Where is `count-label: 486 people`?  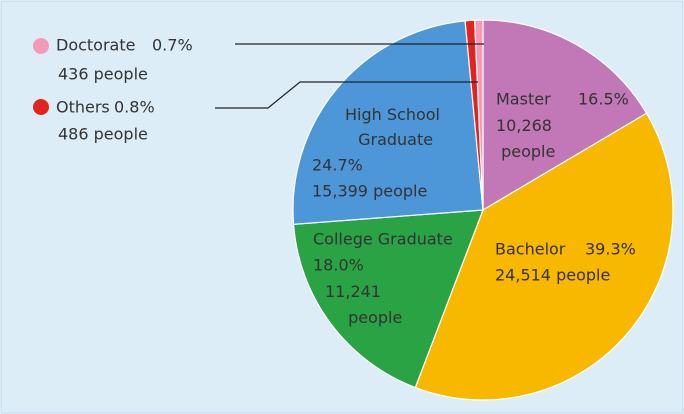 count-label: 486 people is located at coordinates (103, 134).